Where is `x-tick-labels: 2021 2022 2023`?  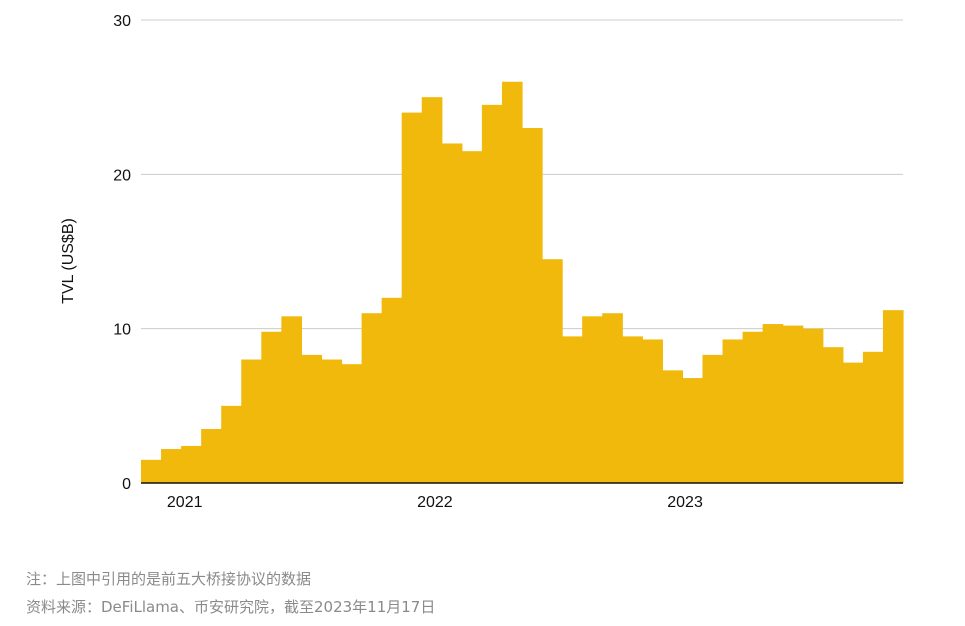
x-tick-labels: 2021 2022 2023 is located at coordinates (435, 502).